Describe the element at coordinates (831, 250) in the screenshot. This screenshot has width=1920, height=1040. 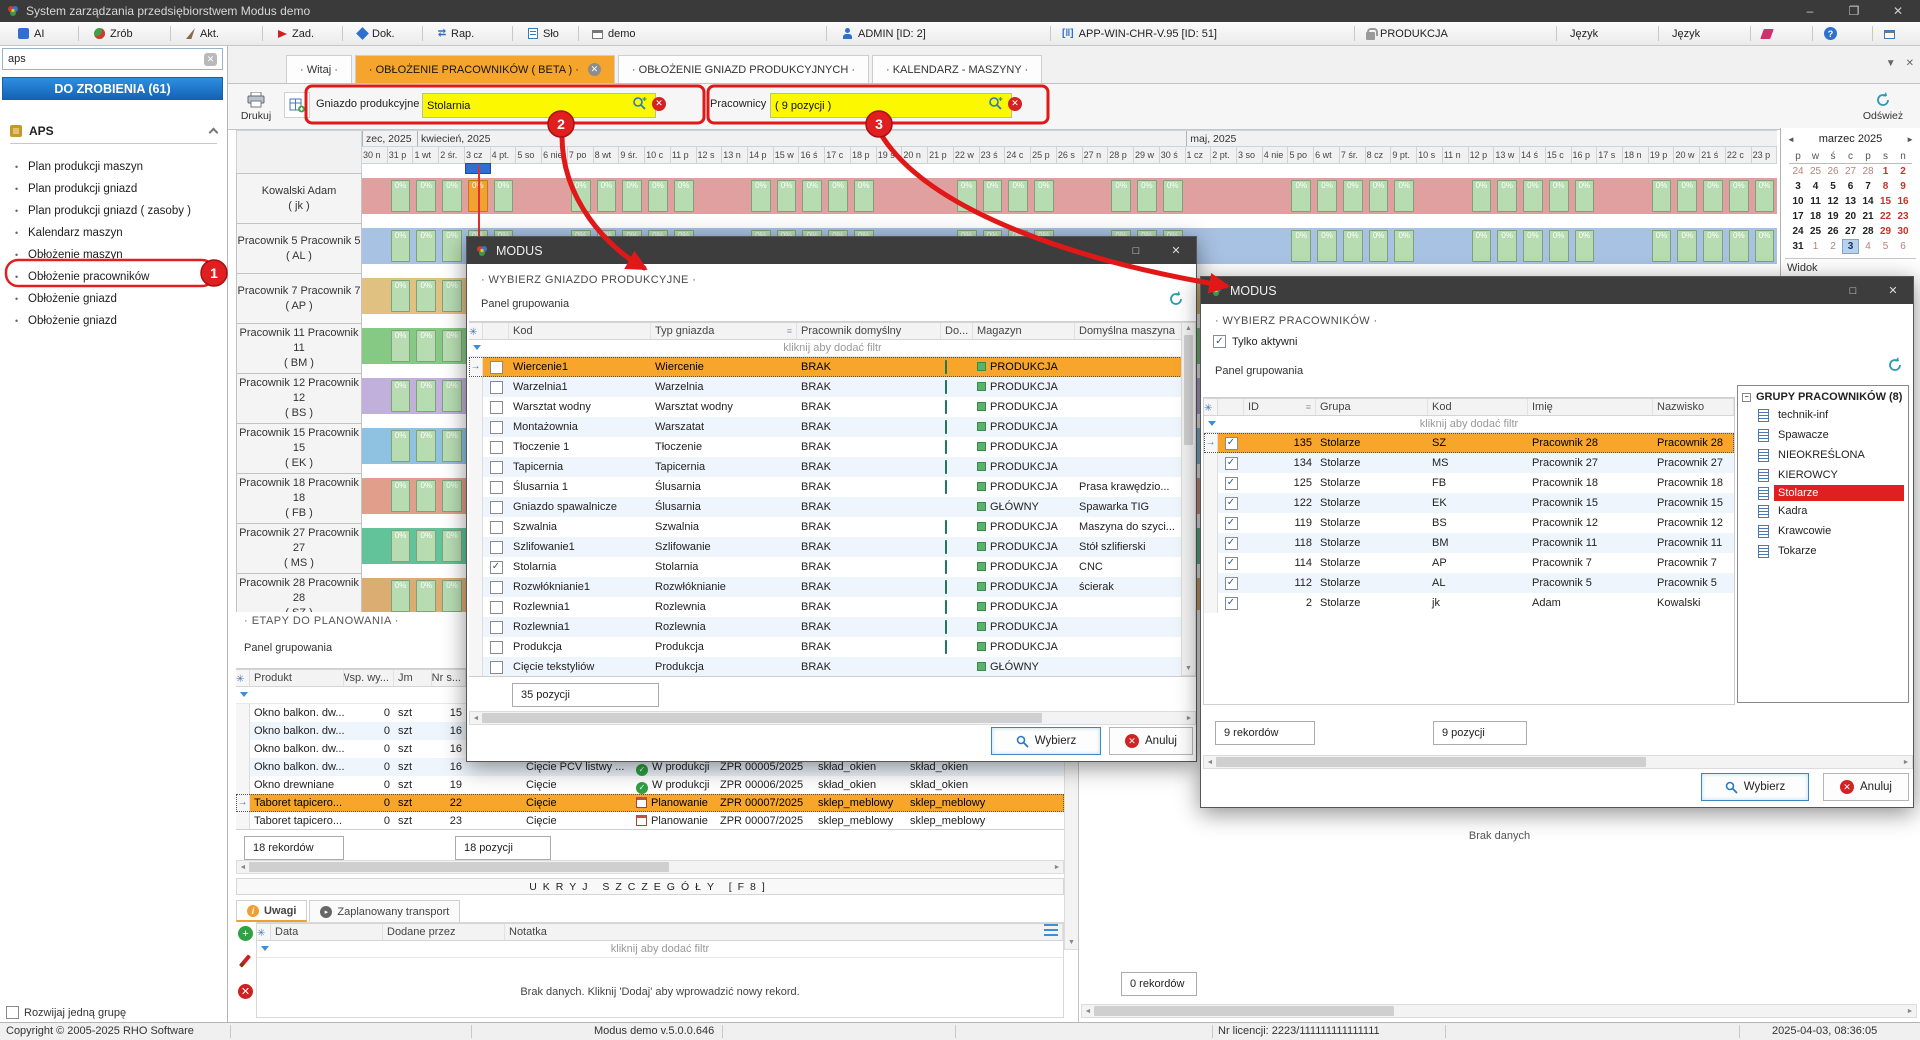
I see `dialog1-titlebar: MODUS □ ✕` at that location.